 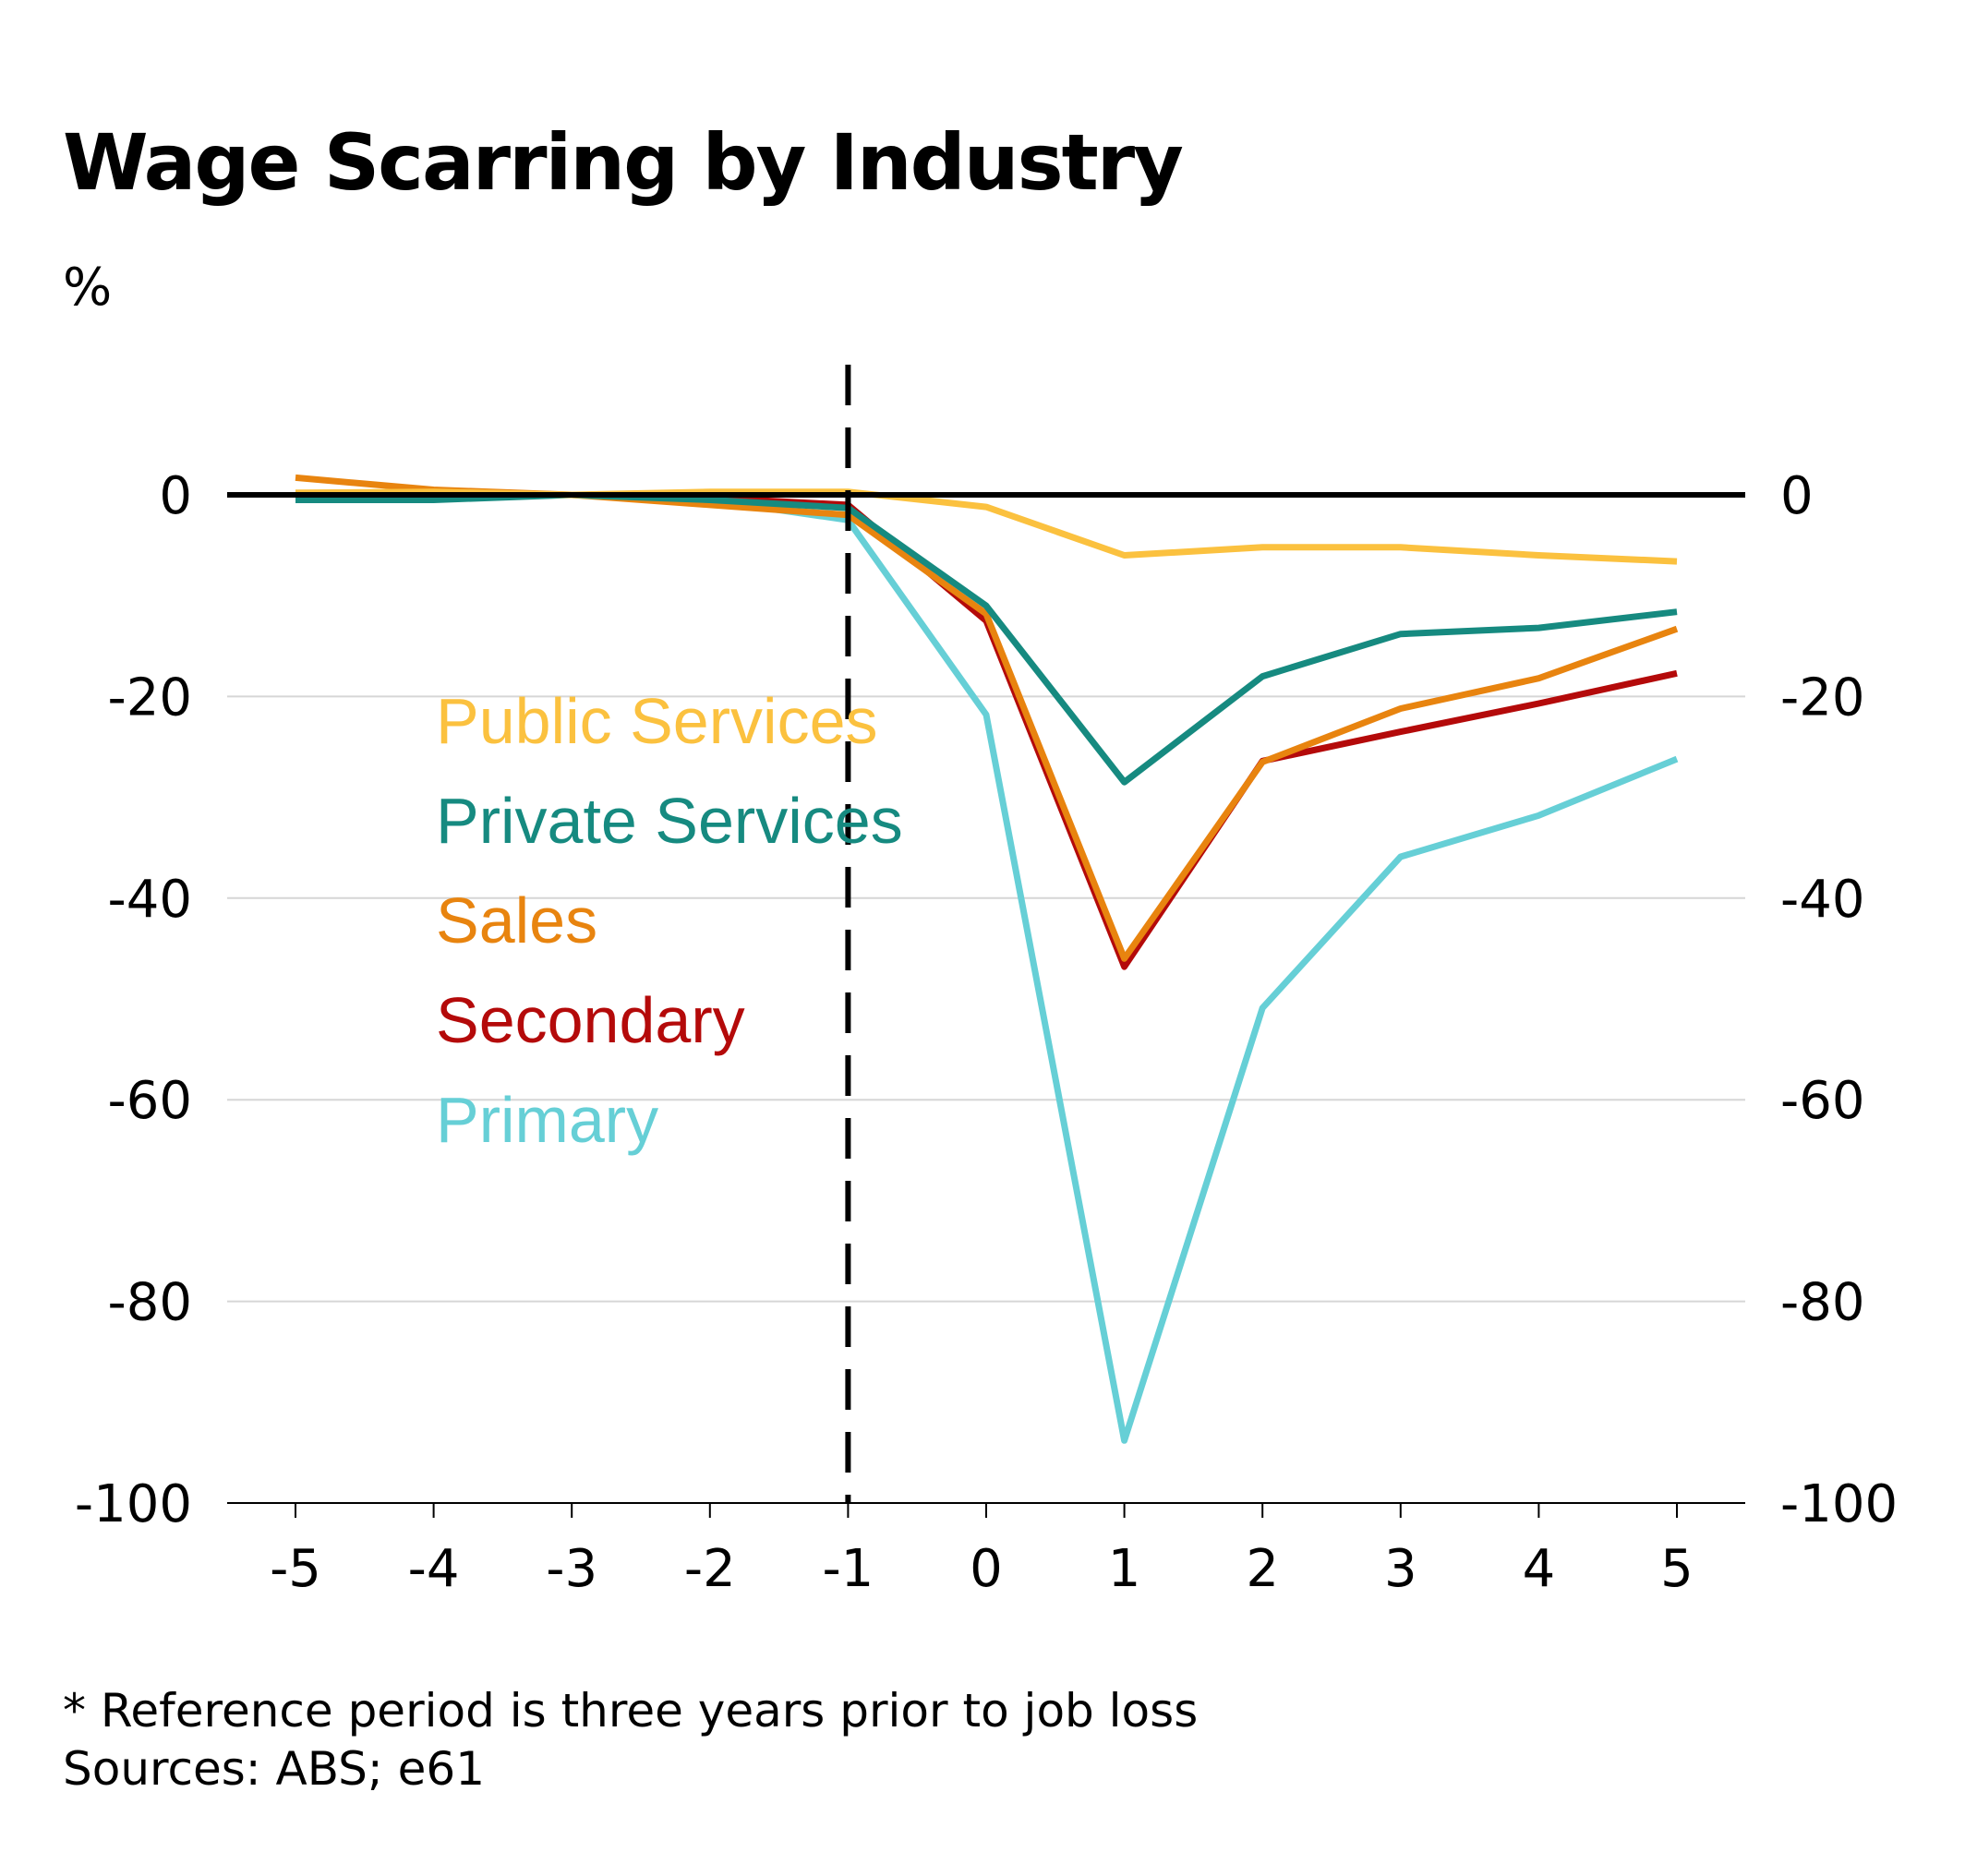 What do you see at coordinates (1822, 1101) in the screenshot?
I see `y-tick-label-right: -60` at bounding box center [1822, 1101].